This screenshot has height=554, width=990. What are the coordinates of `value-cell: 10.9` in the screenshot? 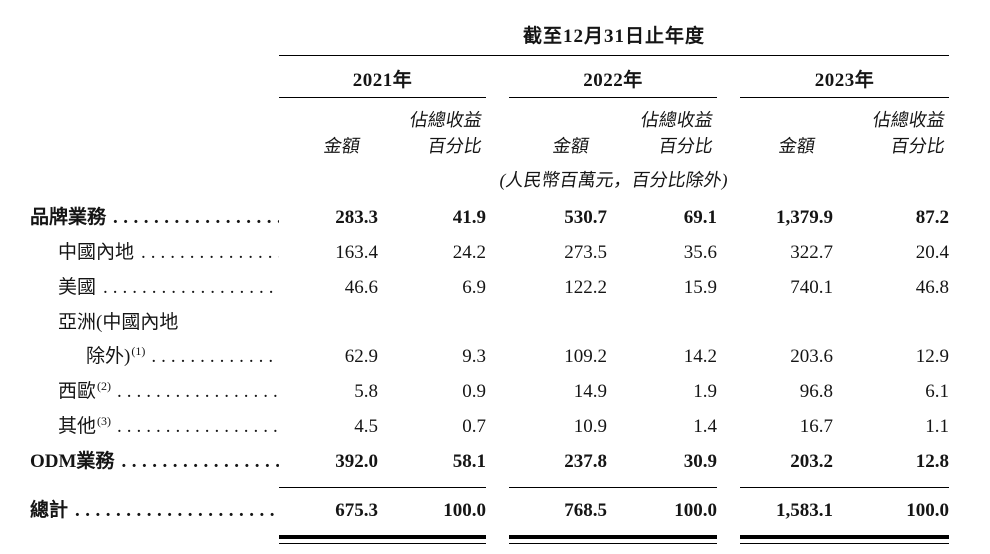 It's located at (590, 426).